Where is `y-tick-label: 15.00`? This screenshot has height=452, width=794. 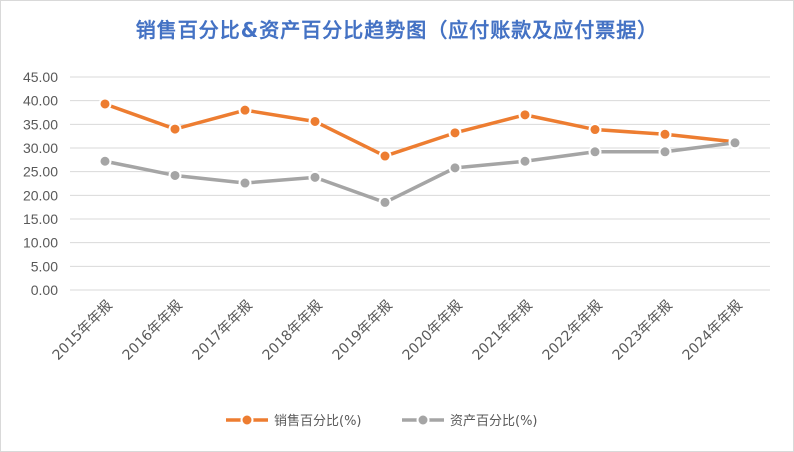 y-tick-label: 15.00 is located at coordinates (40, 219).